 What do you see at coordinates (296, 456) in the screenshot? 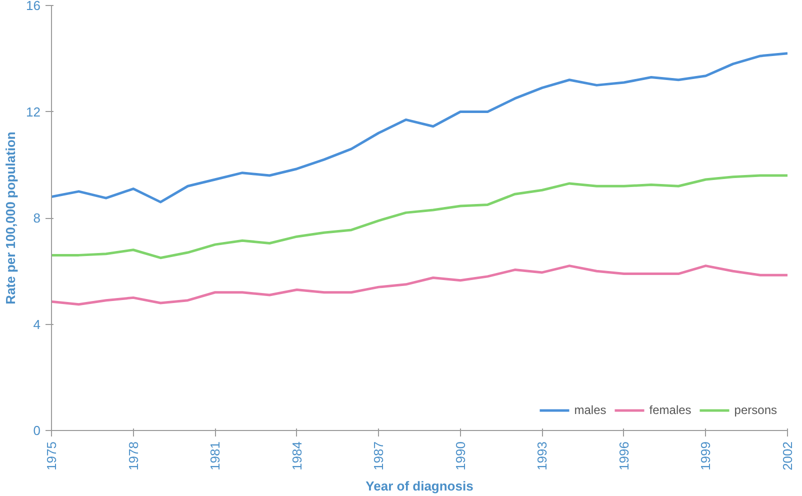
I see `x-tick-label: 1984` at bounding box center [296, 456].